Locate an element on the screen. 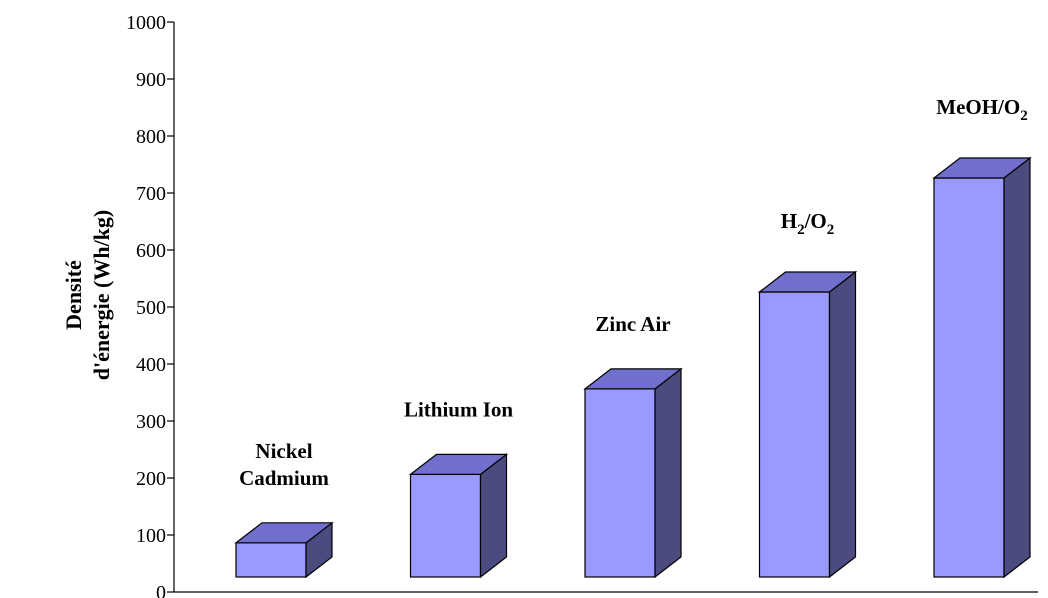 This screenshot has width=1048, height=598. y-tick-label: 200 is located at coordinates (151, 479).